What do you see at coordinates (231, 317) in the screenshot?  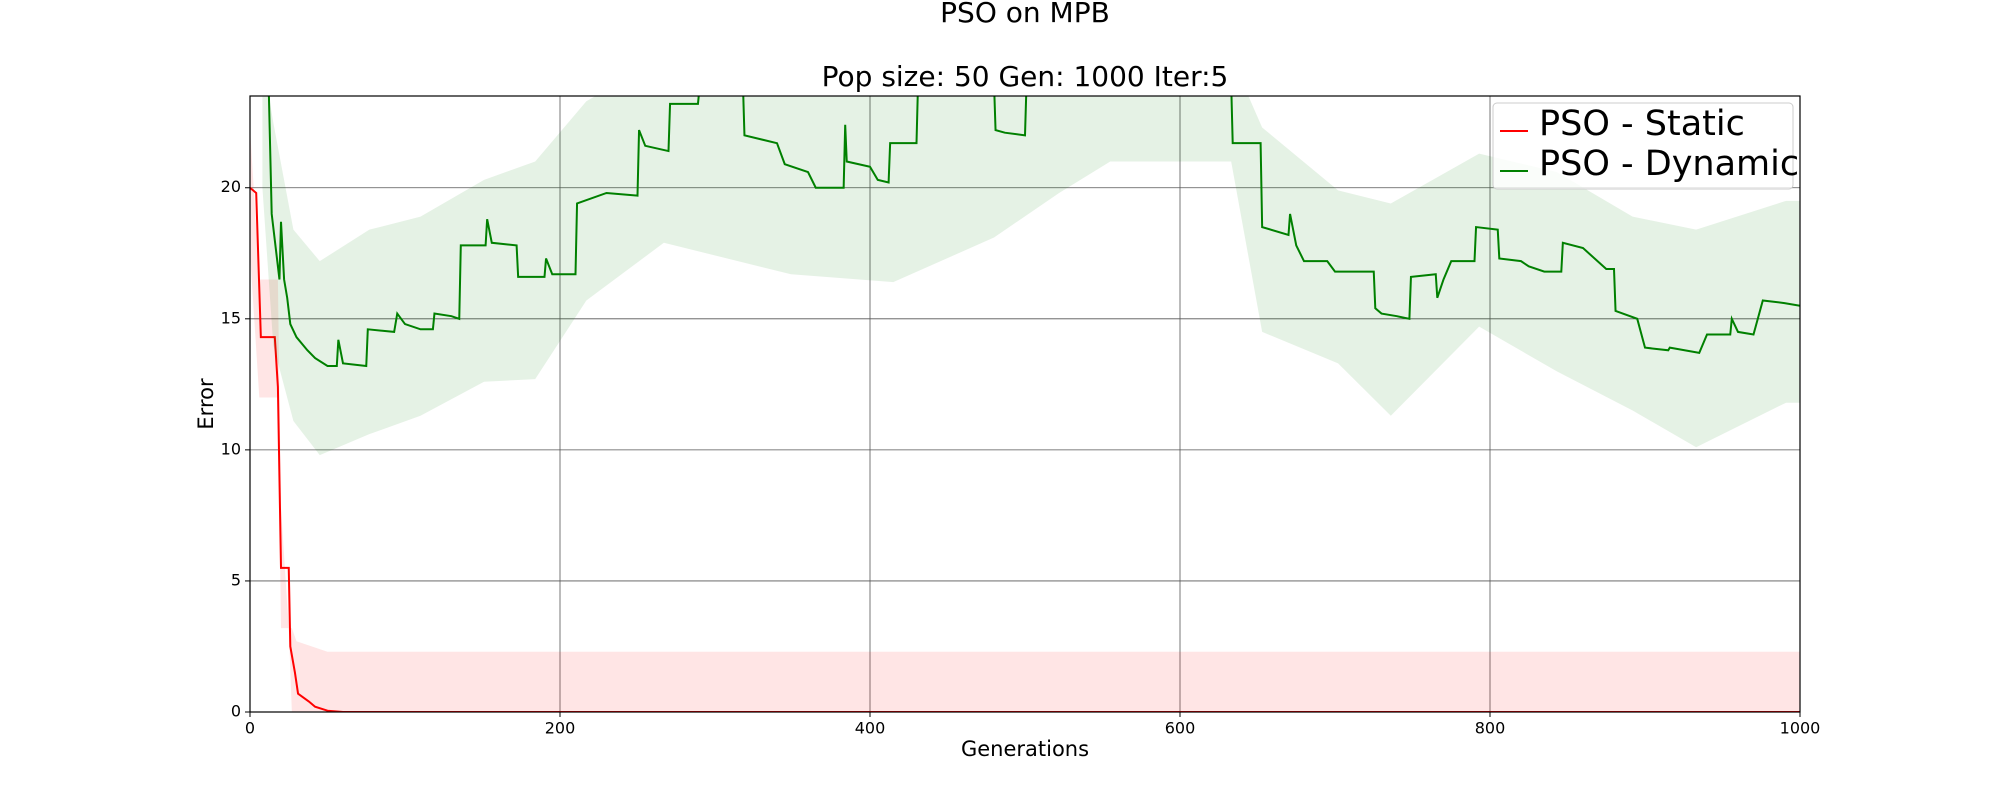 I see `y-tick-label: 15` at bounding box center [231, 317].